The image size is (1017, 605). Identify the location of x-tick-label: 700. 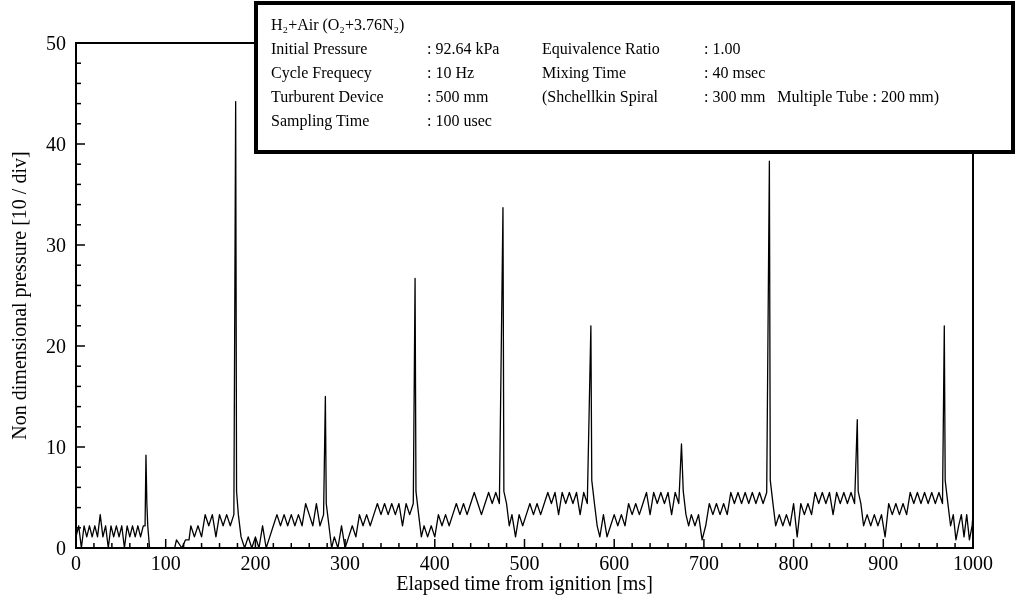
(703, 563).